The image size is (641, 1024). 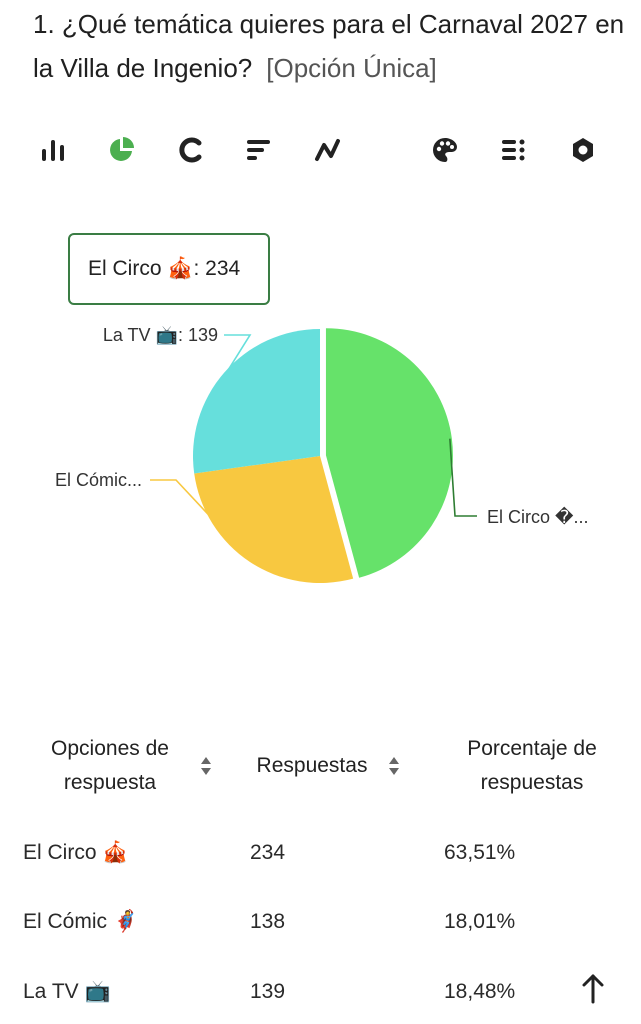 I want to click on row-option: El Circo 🎪, so click(x=76, y=852).